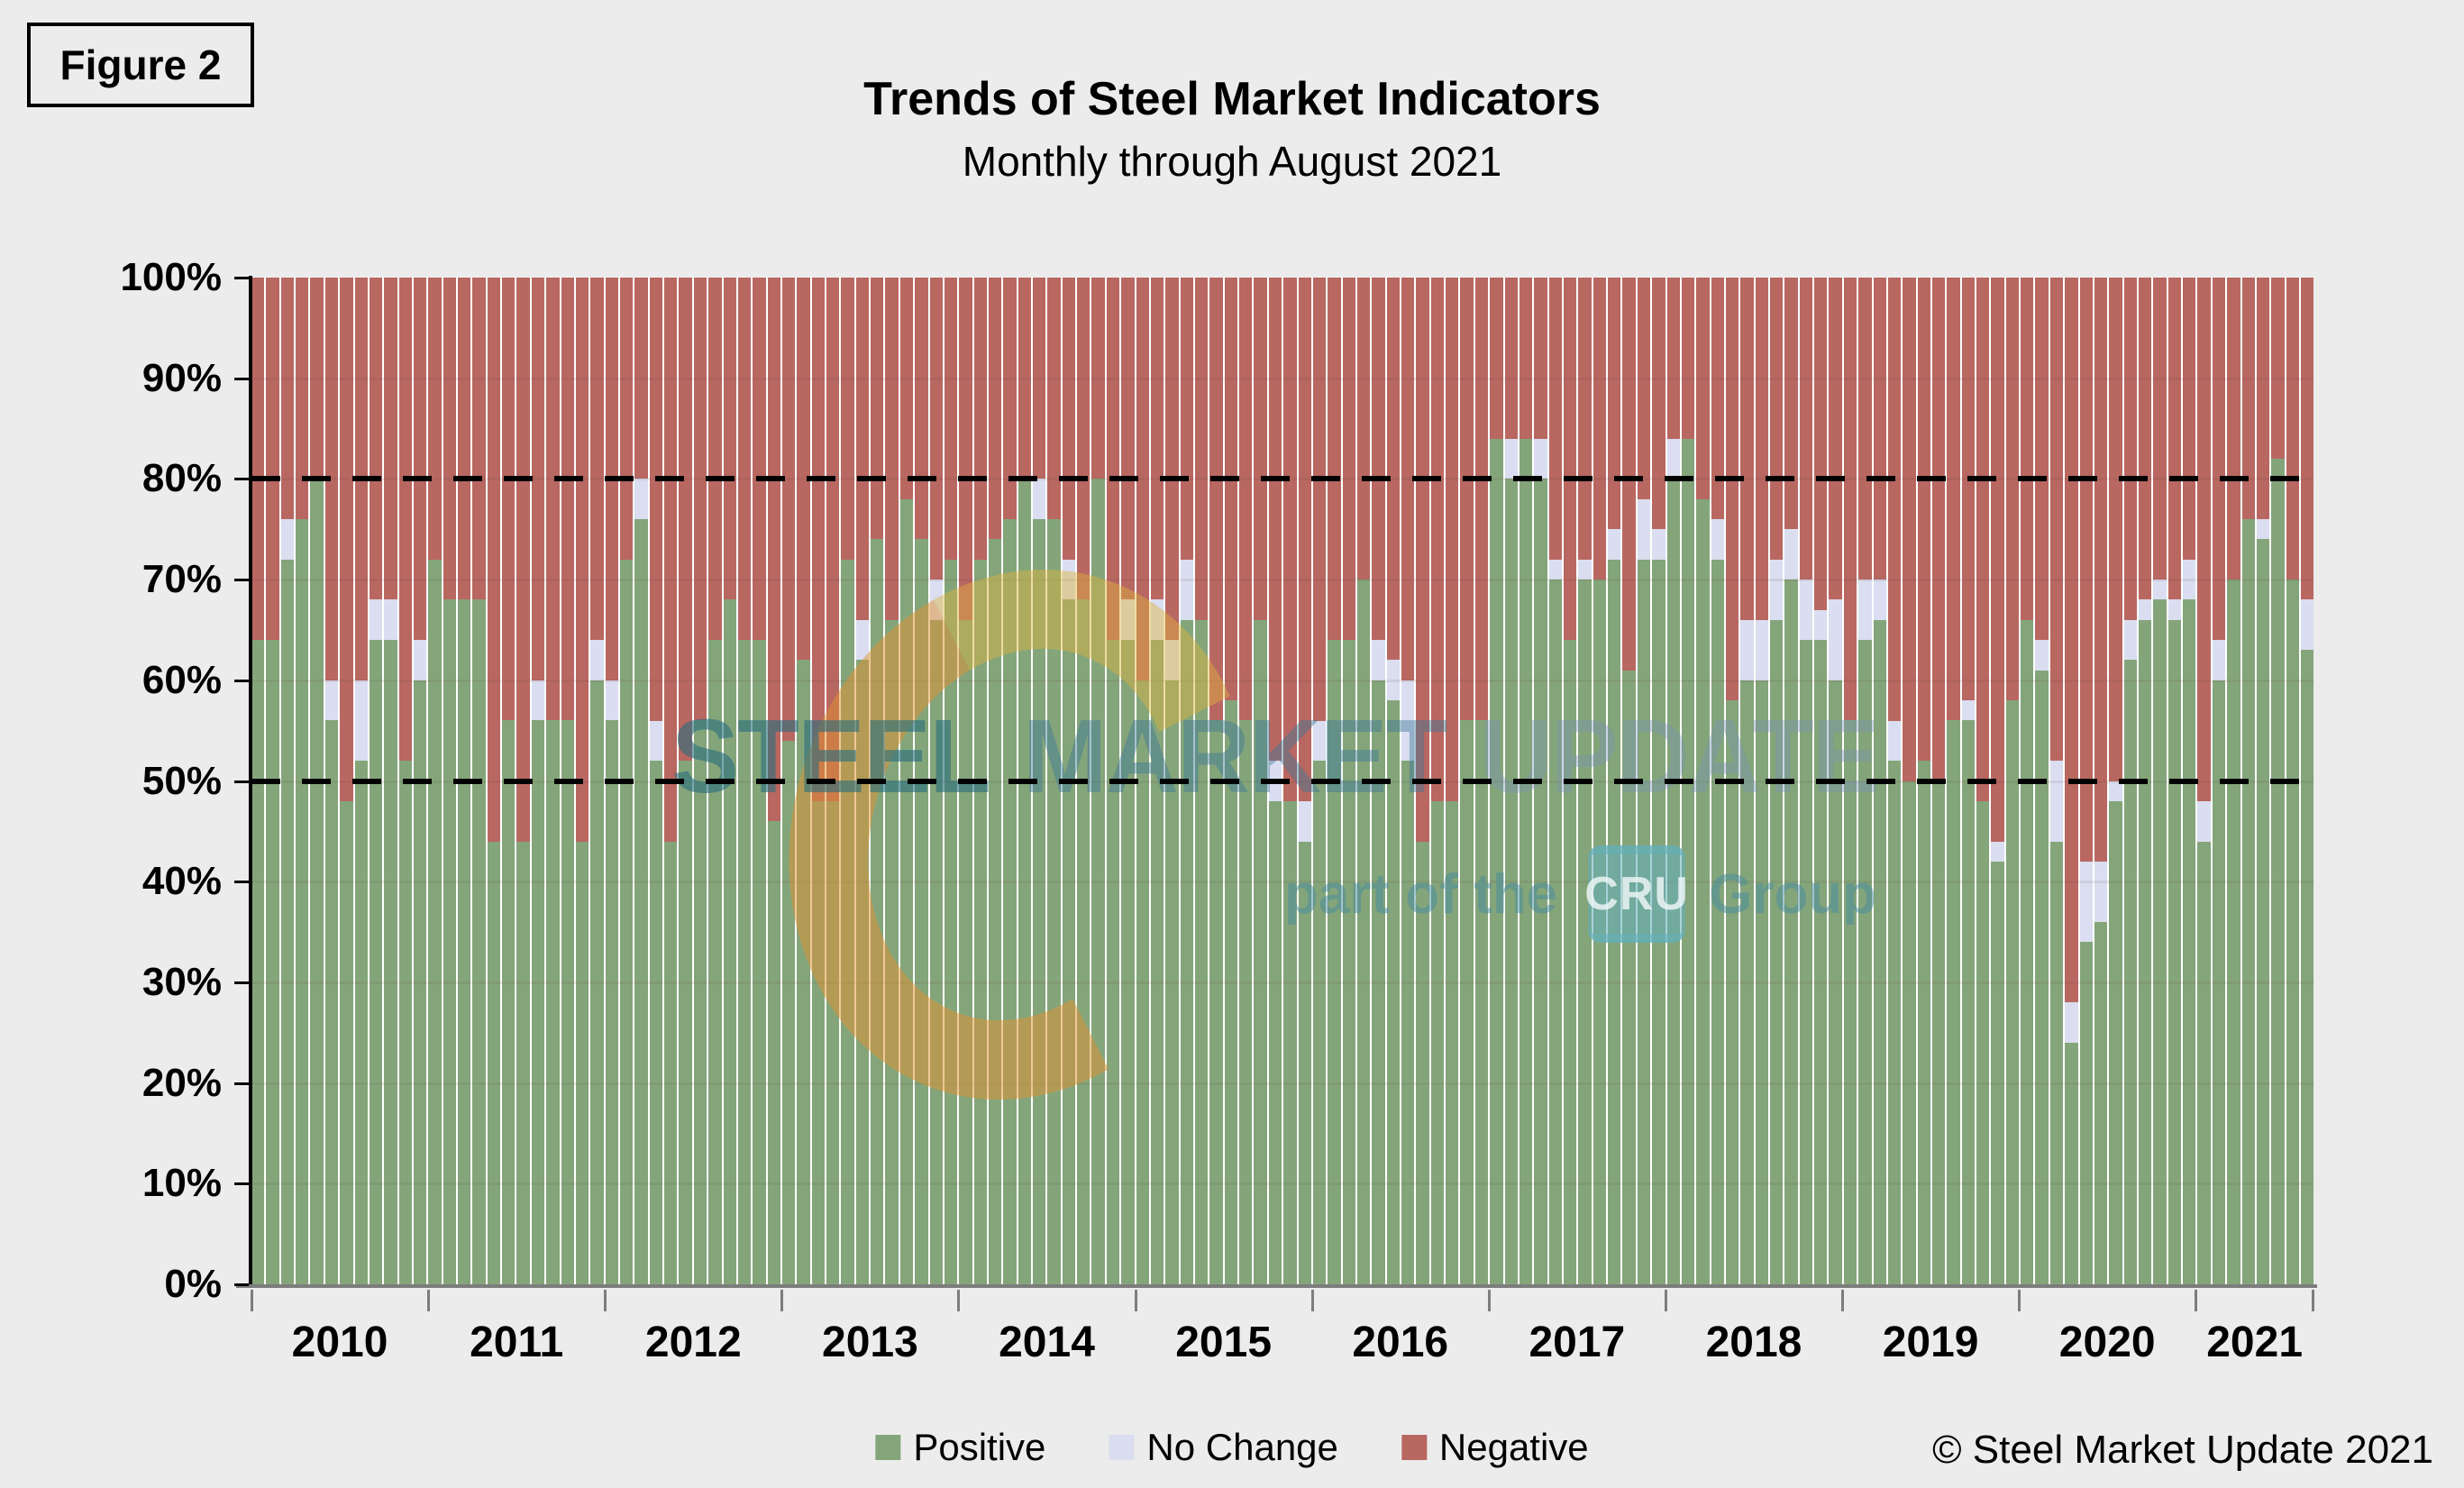 The width and height of the screenshot is (2464, 1488). I want to click on x-year-label-2018: 2018, so click(1753, 1342).